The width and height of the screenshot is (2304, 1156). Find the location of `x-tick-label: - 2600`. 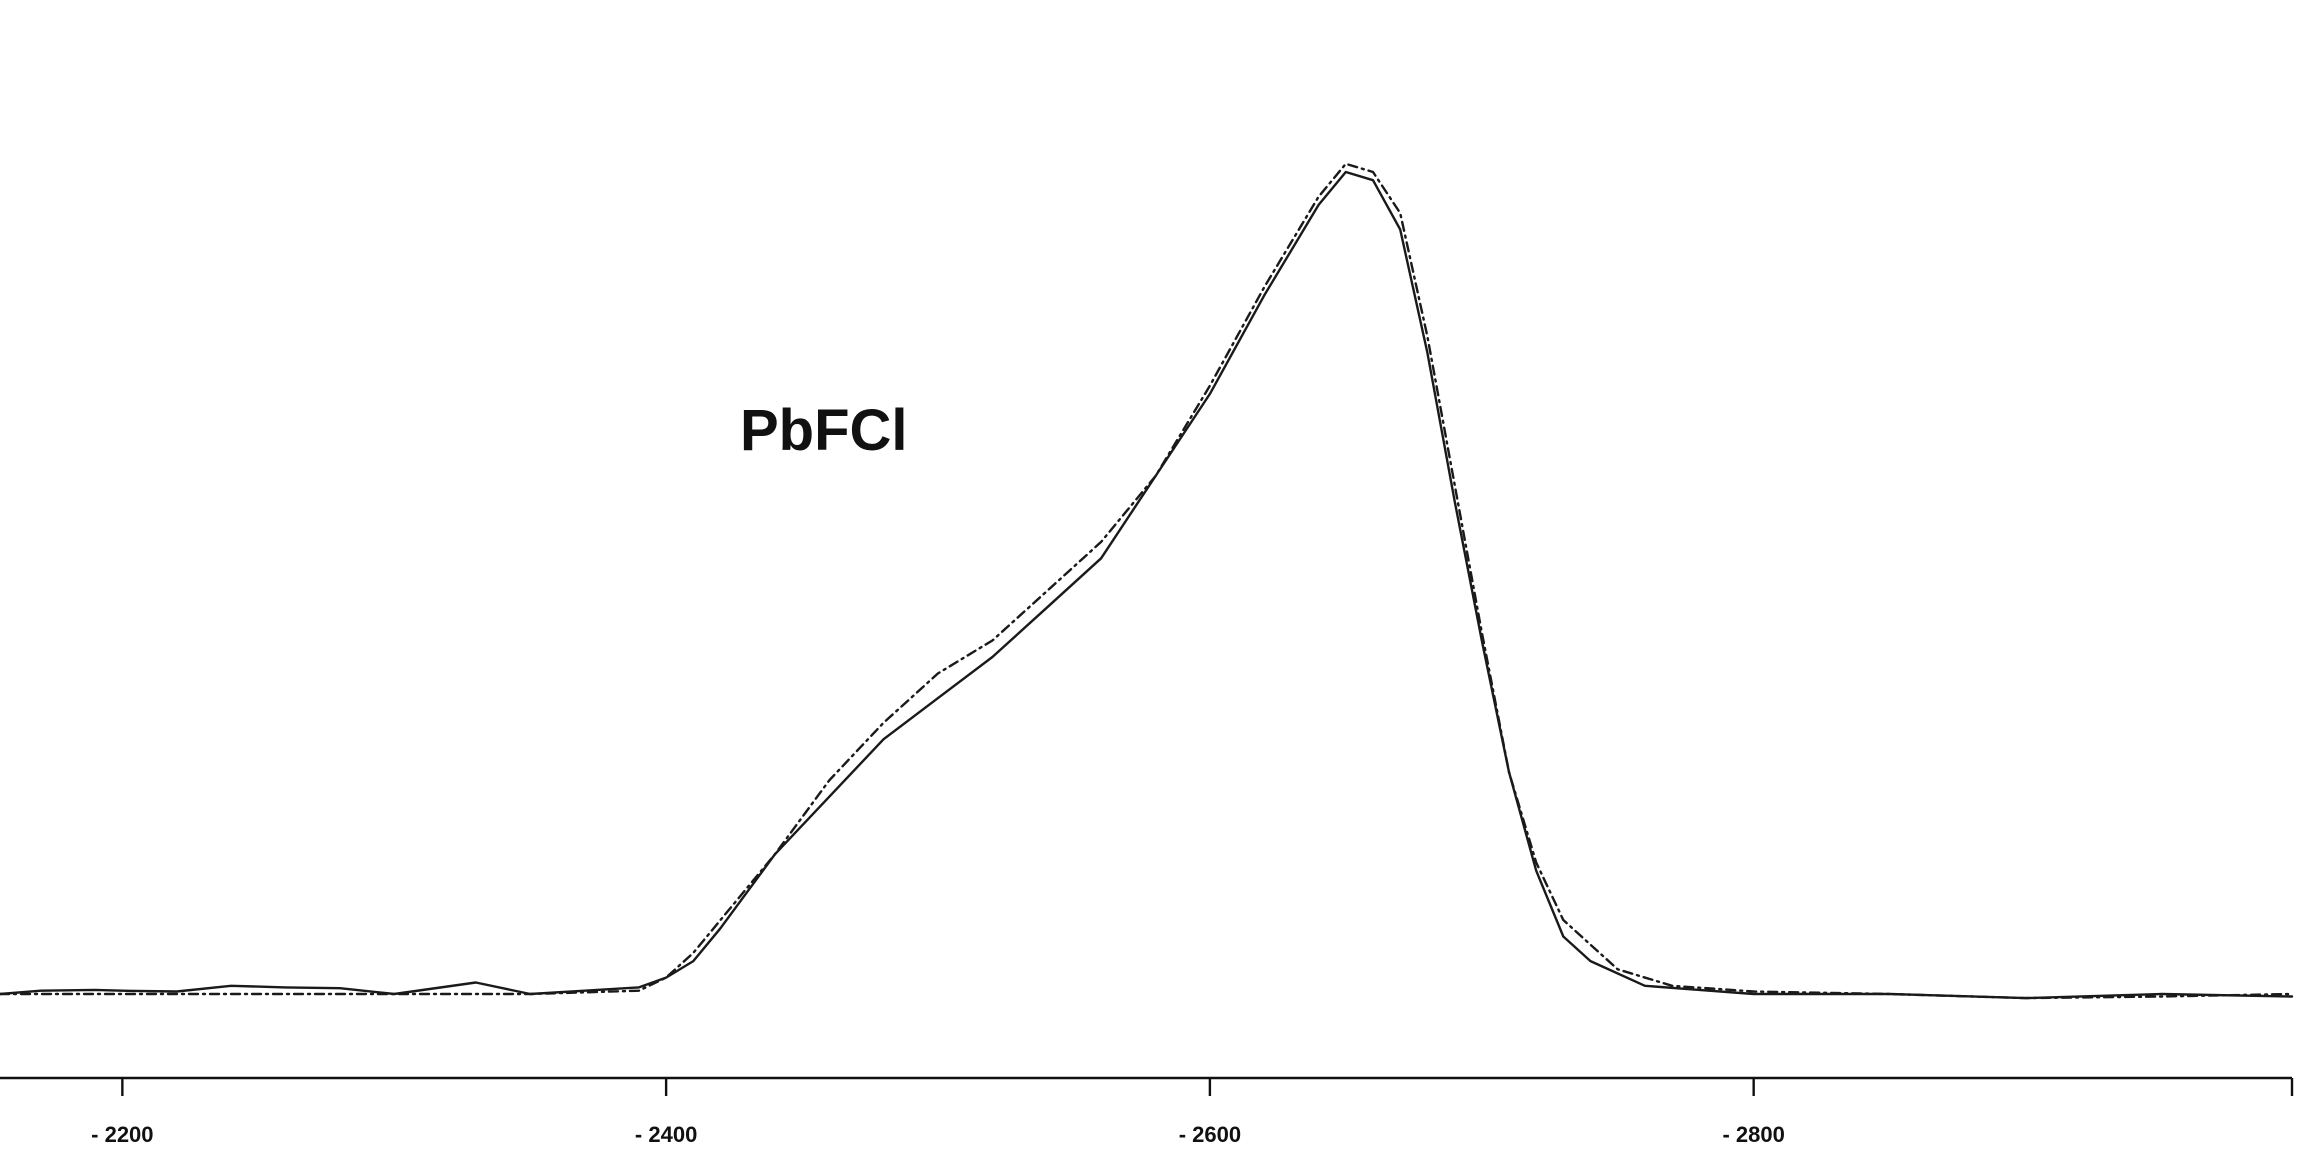

x-tick-label: - 2600 is located at coordinates (1210, 1134).